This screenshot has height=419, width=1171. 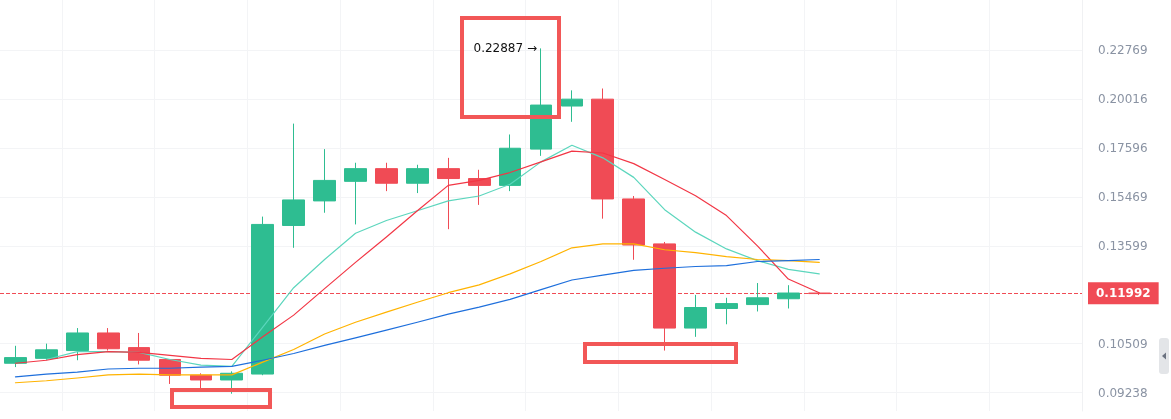 I want to click on y-tick-label: 0.22769, so click(x=1123, y=50).